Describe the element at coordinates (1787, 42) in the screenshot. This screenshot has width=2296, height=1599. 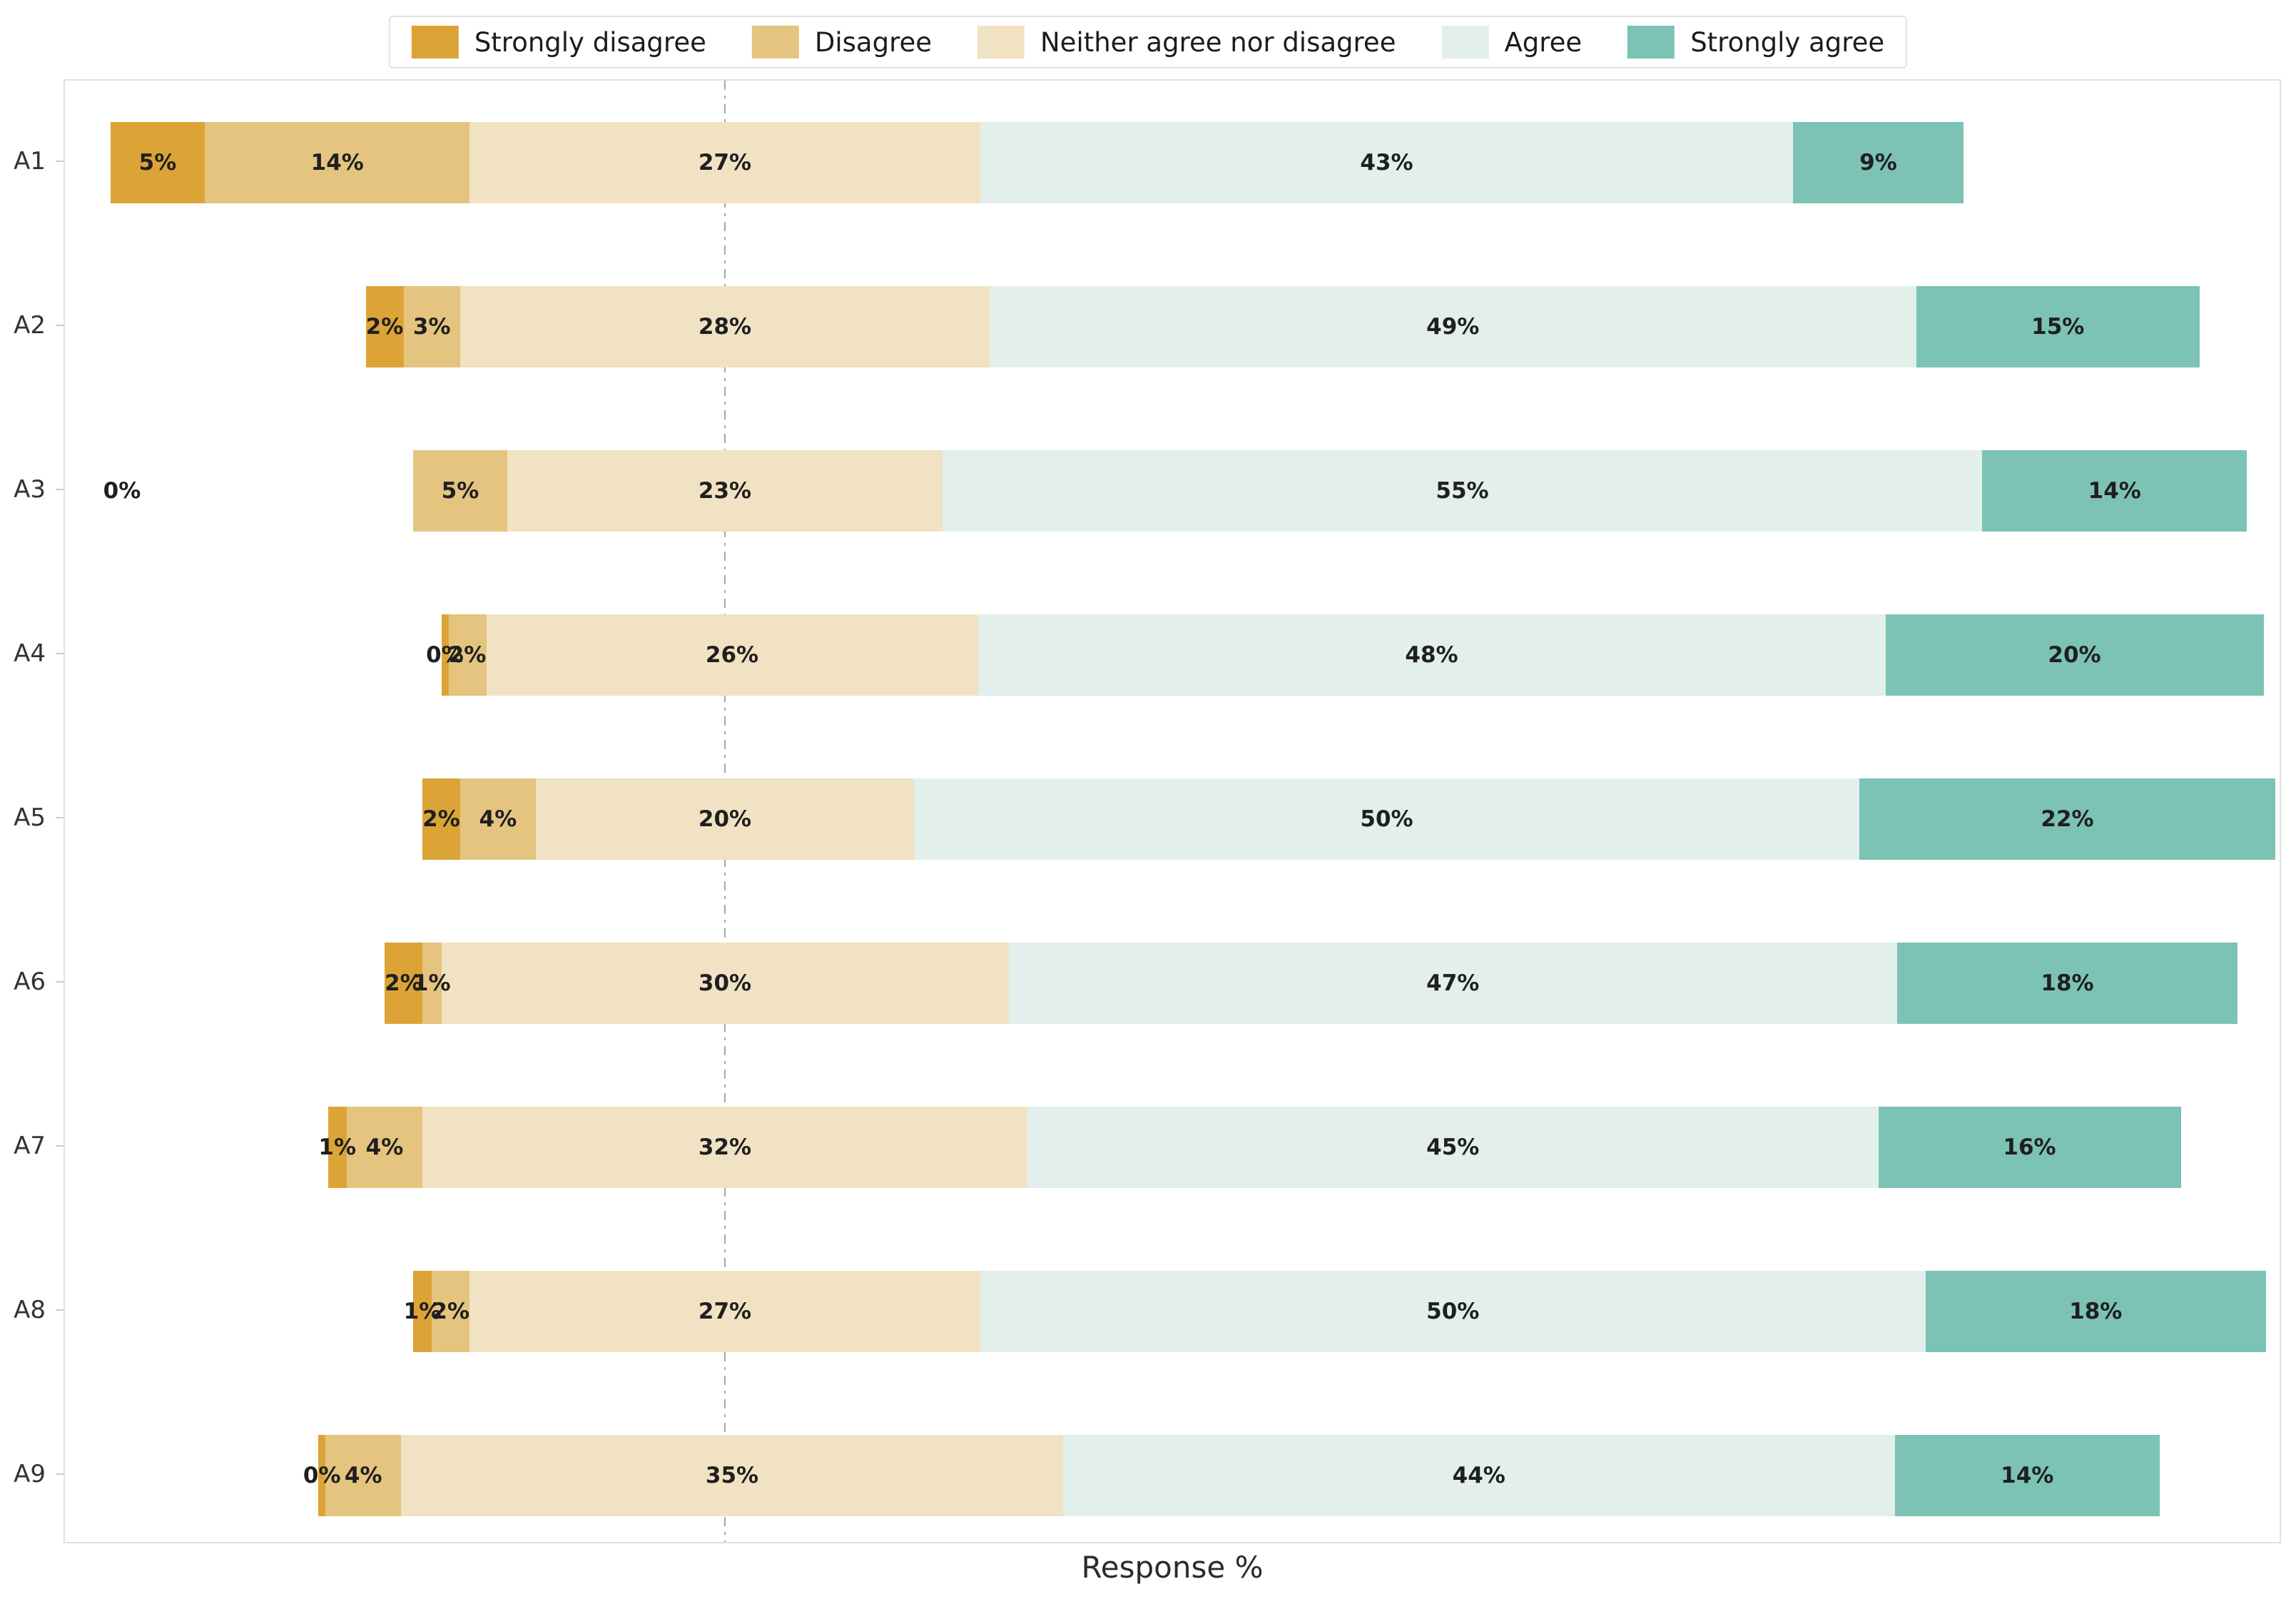
I see `legend-label: Strongly agree` at that location.